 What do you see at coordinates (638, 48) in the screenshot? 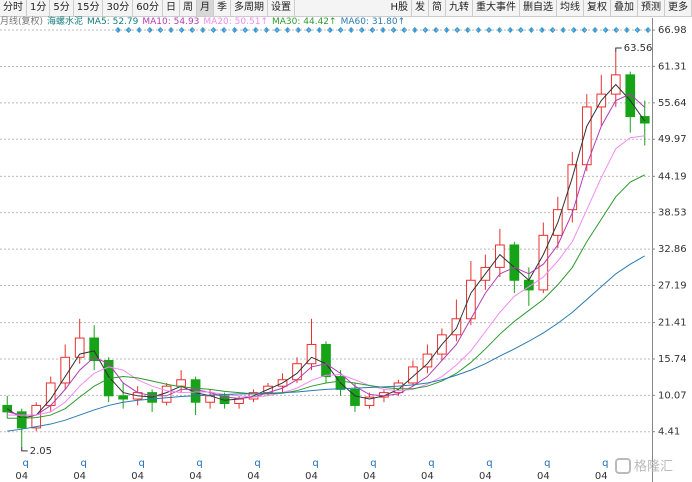
I see `max-label: 63.56` at bounding box center [638, 48].